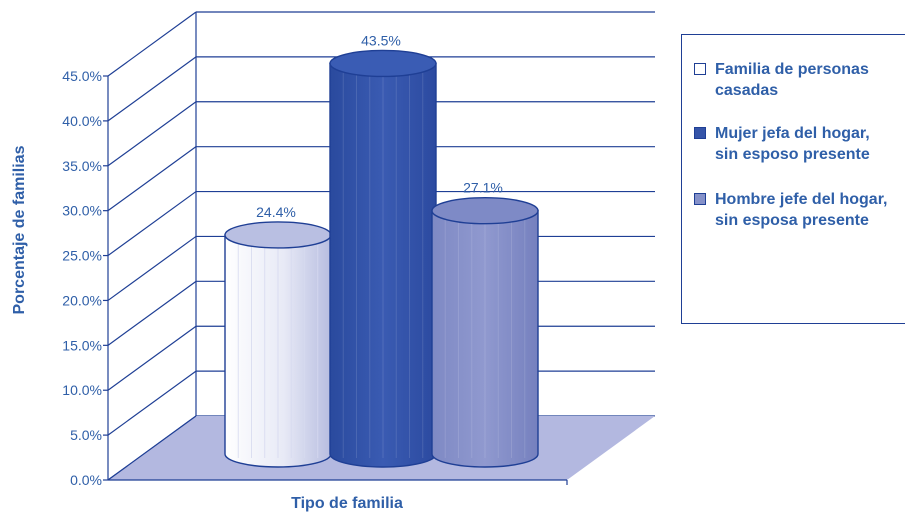 This screenshot has height=514, width=906. I want to click on y-tick-label: 30.0%, so click(82, 211).